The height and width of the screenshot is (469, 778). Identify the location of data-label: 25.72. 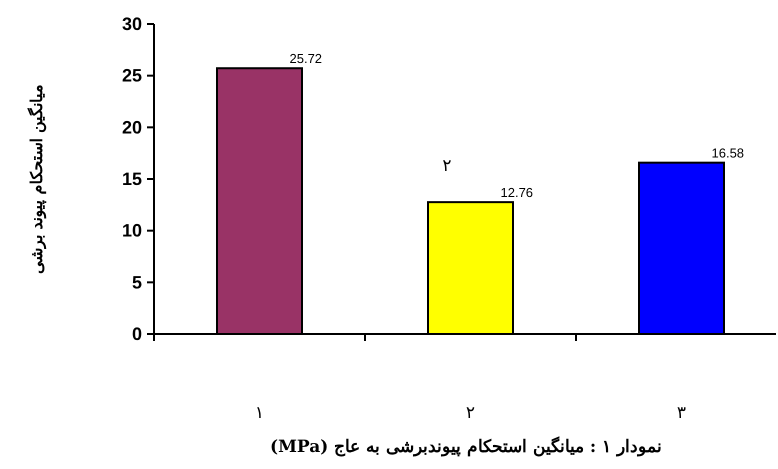
(306, 58).